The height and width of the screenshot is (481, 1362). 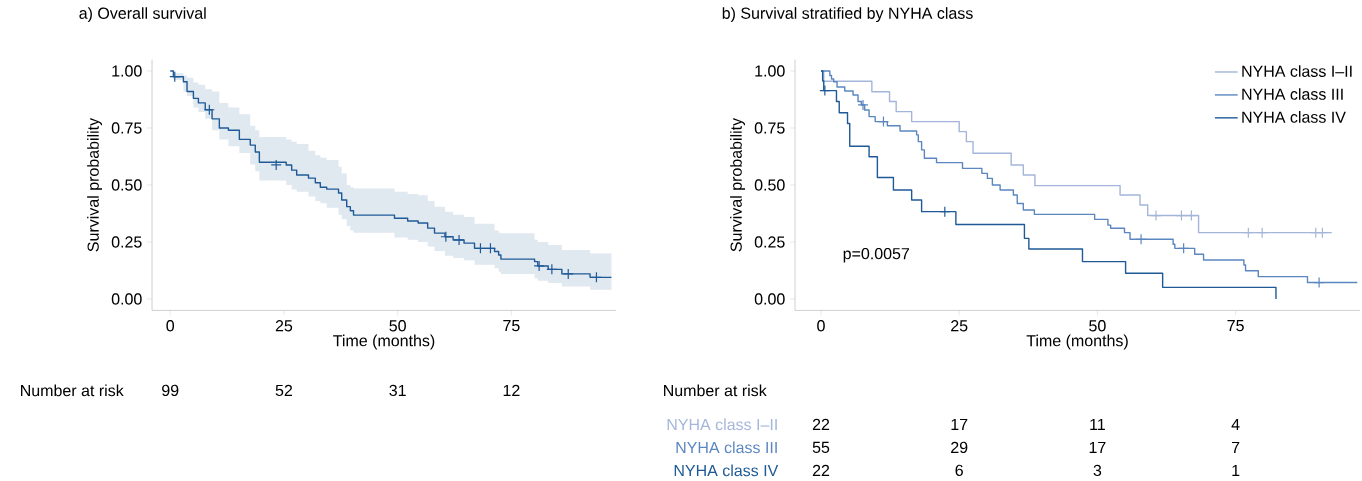 I want to click on text: 31, so click(x=397, y=390).